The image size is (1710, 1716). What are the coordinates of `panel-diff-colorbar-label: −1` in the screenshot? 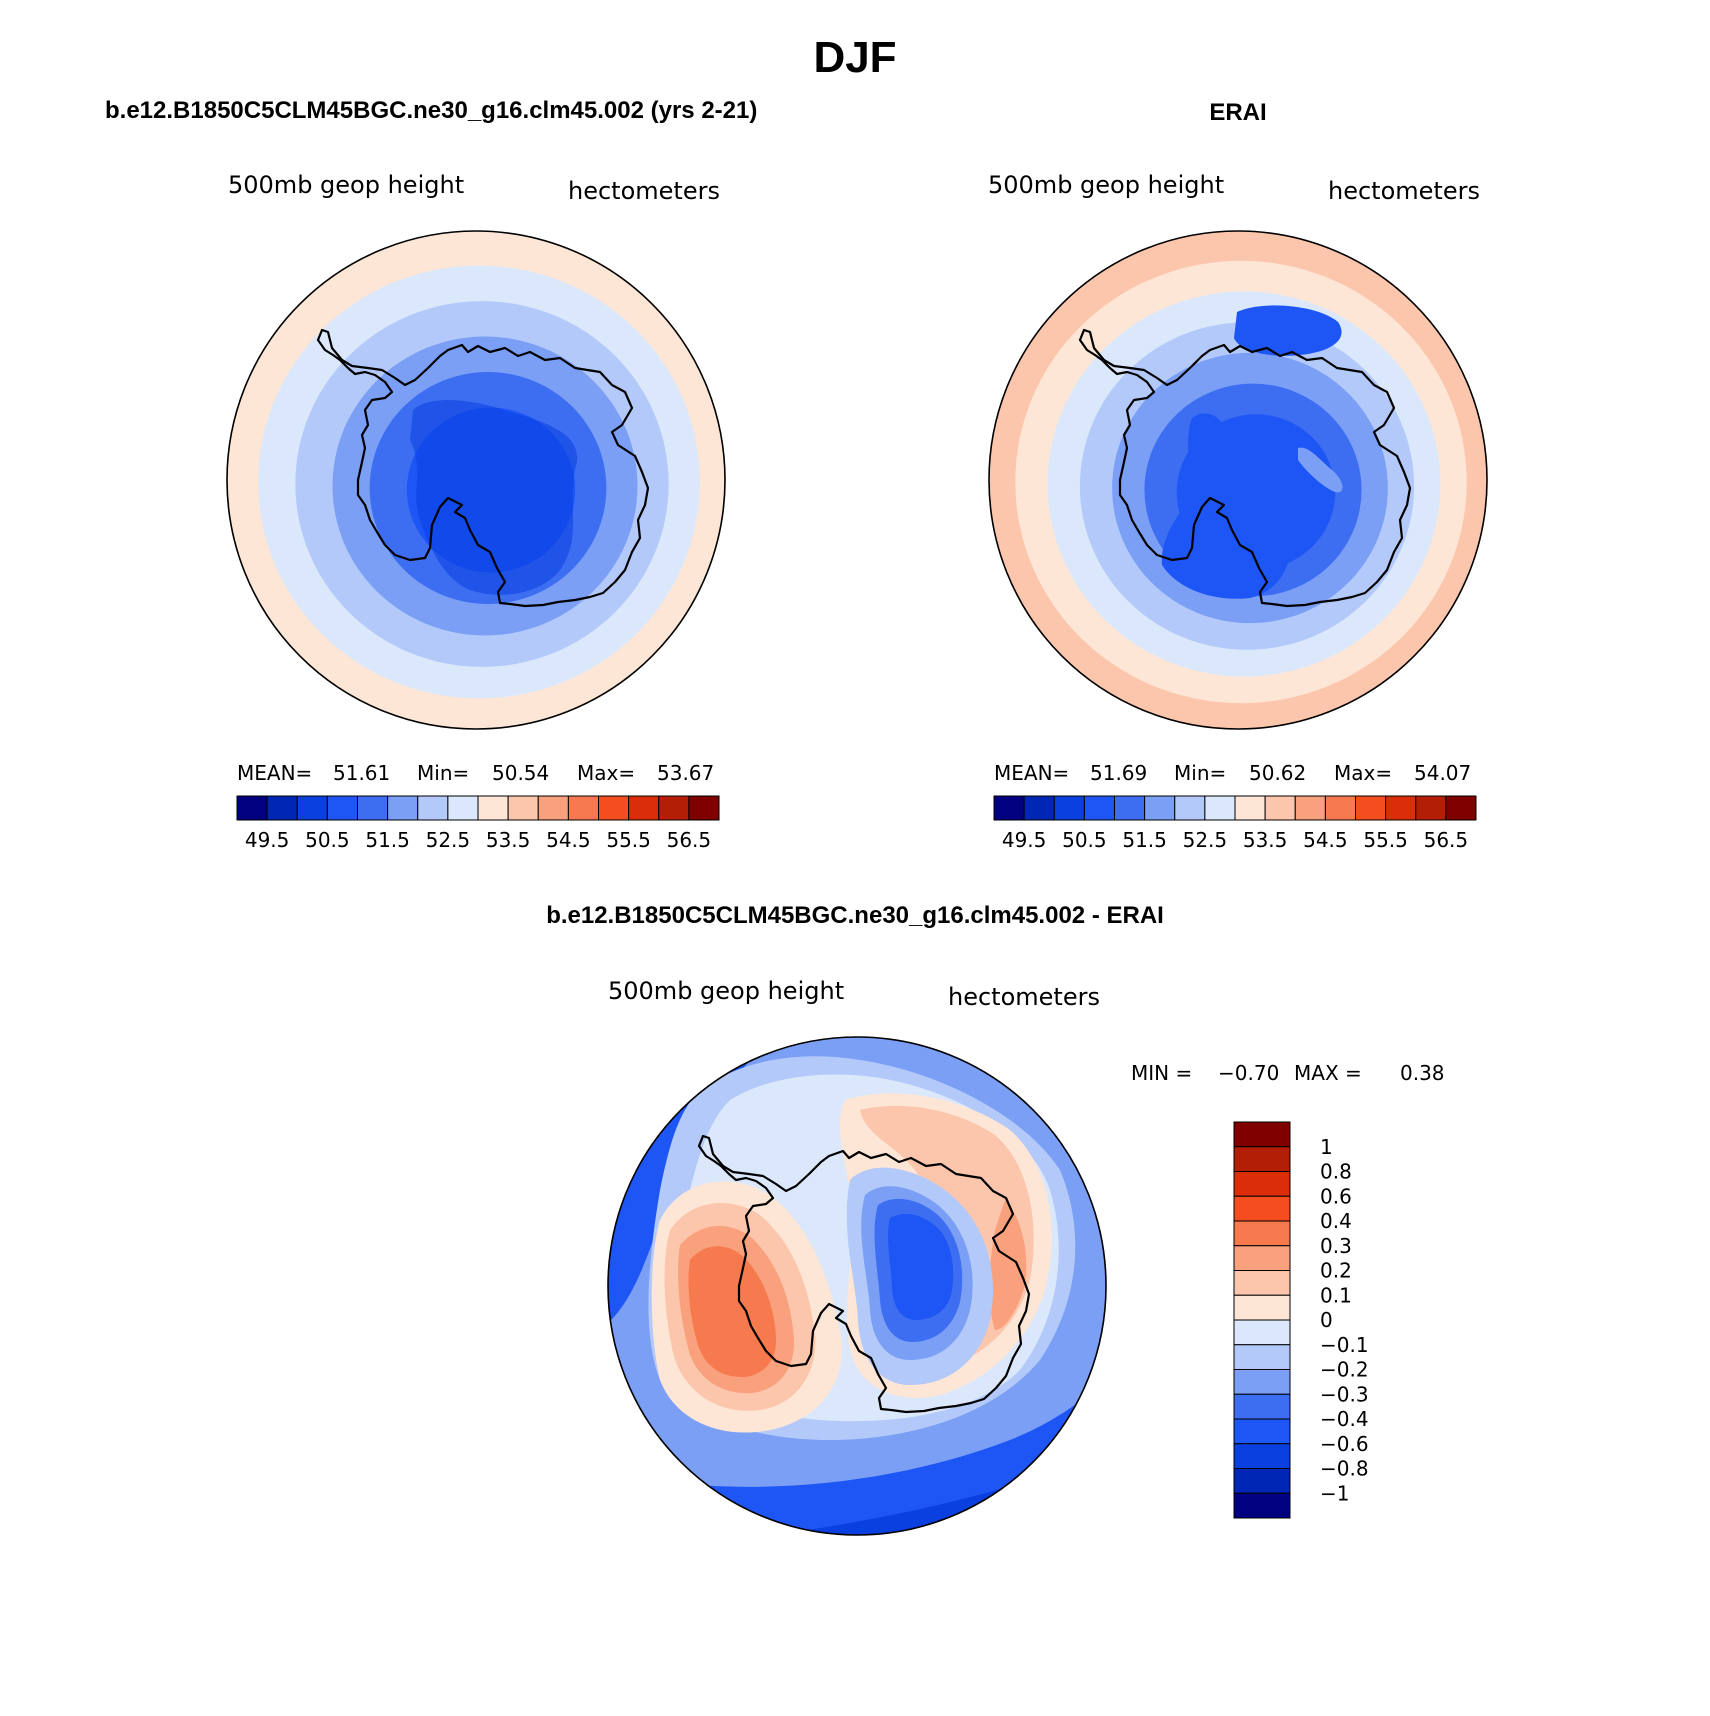 It's located at (1334, 1493).